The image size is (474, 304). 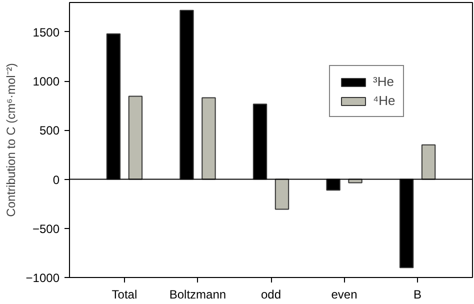 I want to click on y-tick-label: −1000, so click(x=43, y=278).